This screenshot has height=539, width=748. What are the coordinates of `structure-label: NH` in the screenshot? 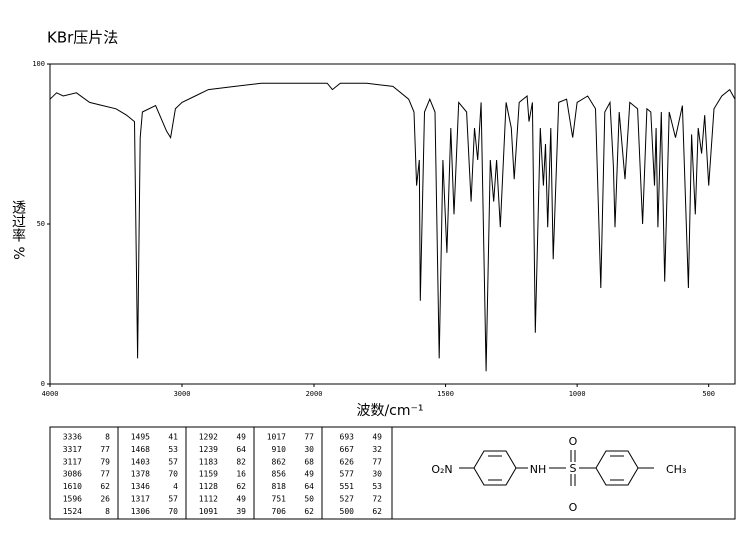 It's located at (538, 469).